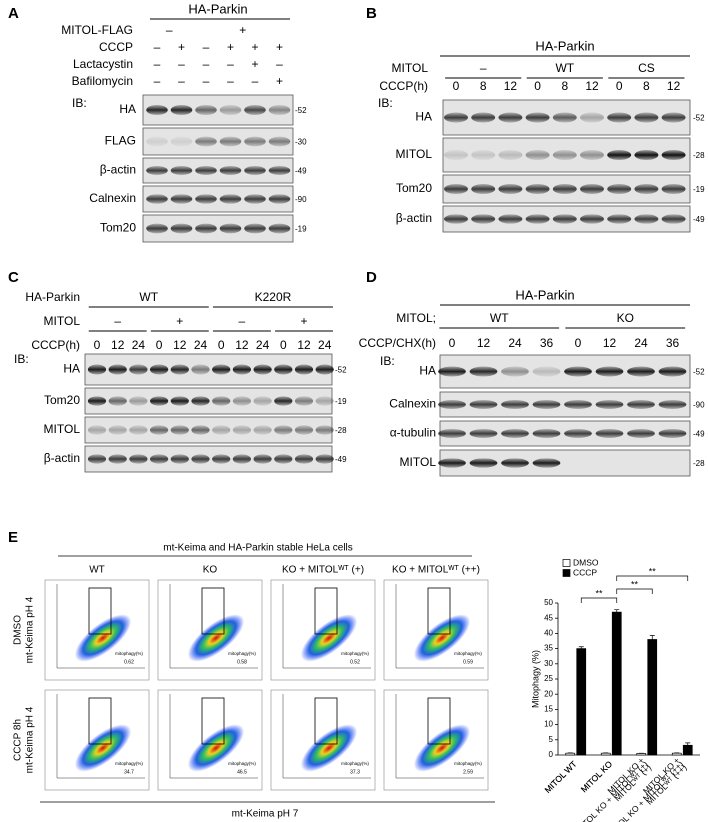 This screenshot has height=822, width=708. I want to click on legend-swatch, so click(566, 573).